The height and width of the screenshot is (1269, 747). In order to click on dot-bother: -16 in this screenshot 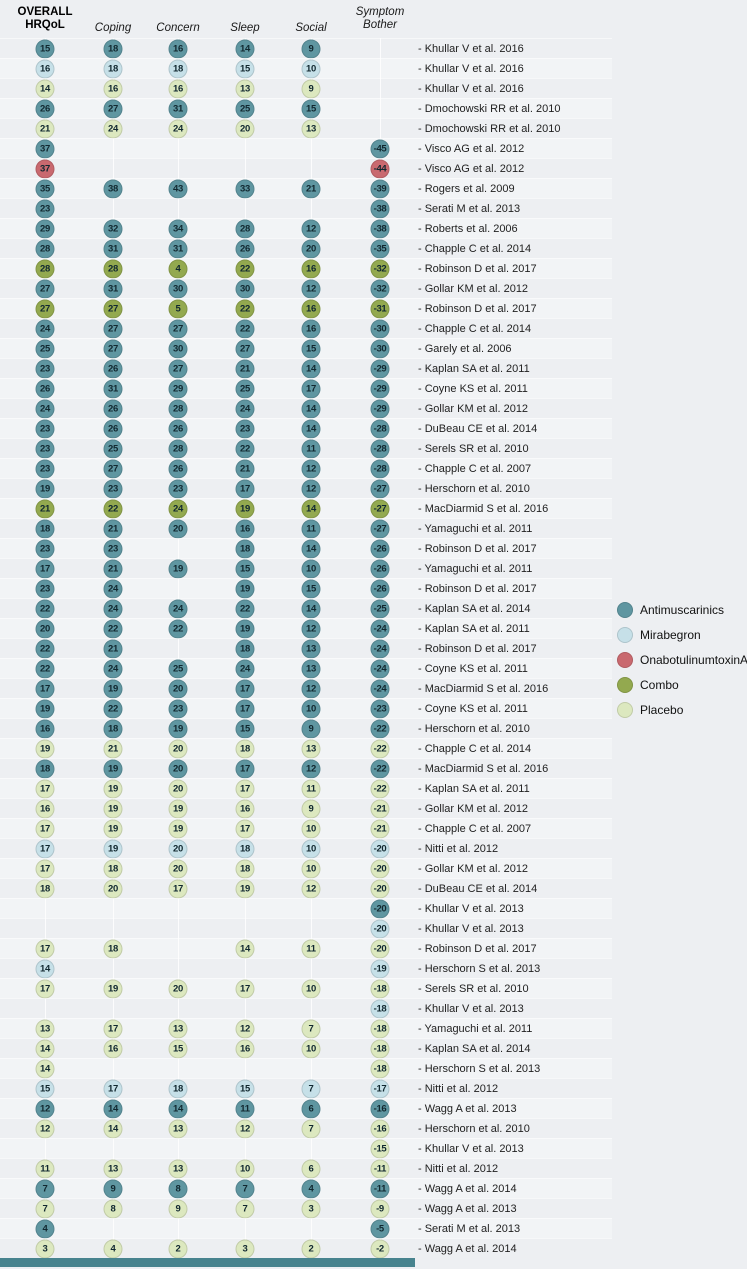, I will do `click(380, 1108)`.